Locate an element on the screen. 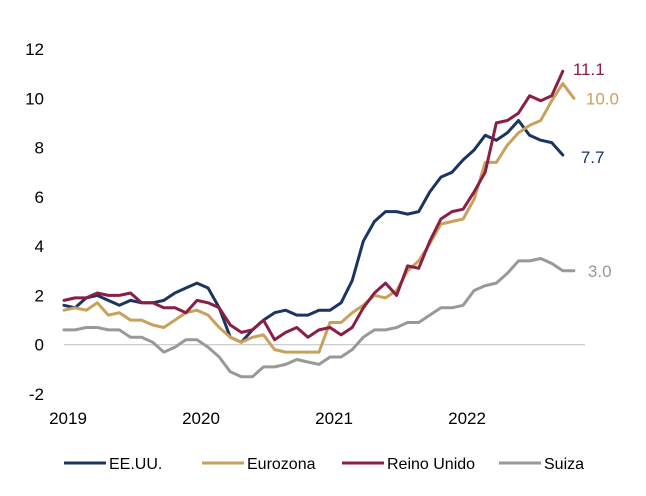 The height and width of the screenshot is (496, 646). x-axis-ticks: 2019 2020 2021 2022 is located at coordinates (267, 418).